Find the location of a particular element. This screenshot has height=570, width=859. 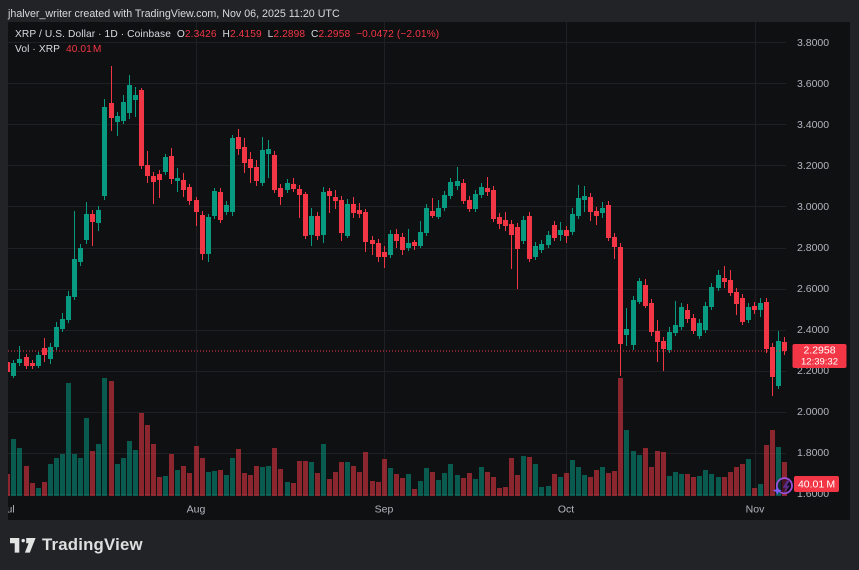

svg-text: 12:39:32 is located at coordinates (819, 362).